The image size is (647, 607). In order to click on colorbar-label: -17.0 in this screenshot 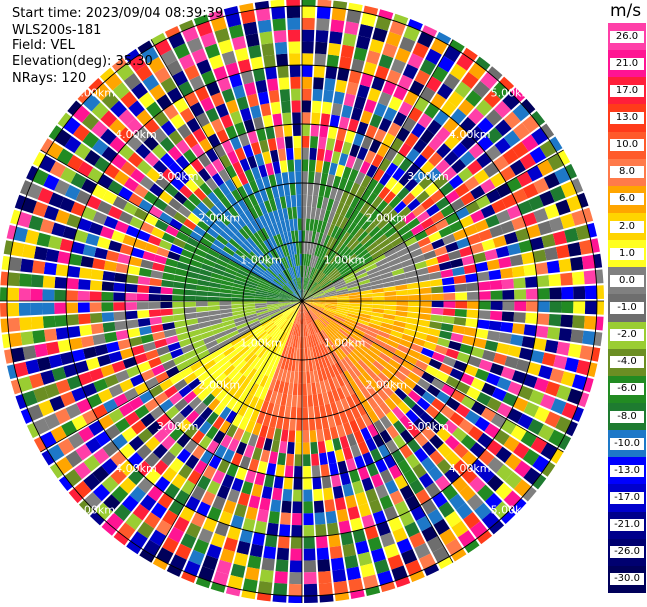, I will do `click(627, 498)`.